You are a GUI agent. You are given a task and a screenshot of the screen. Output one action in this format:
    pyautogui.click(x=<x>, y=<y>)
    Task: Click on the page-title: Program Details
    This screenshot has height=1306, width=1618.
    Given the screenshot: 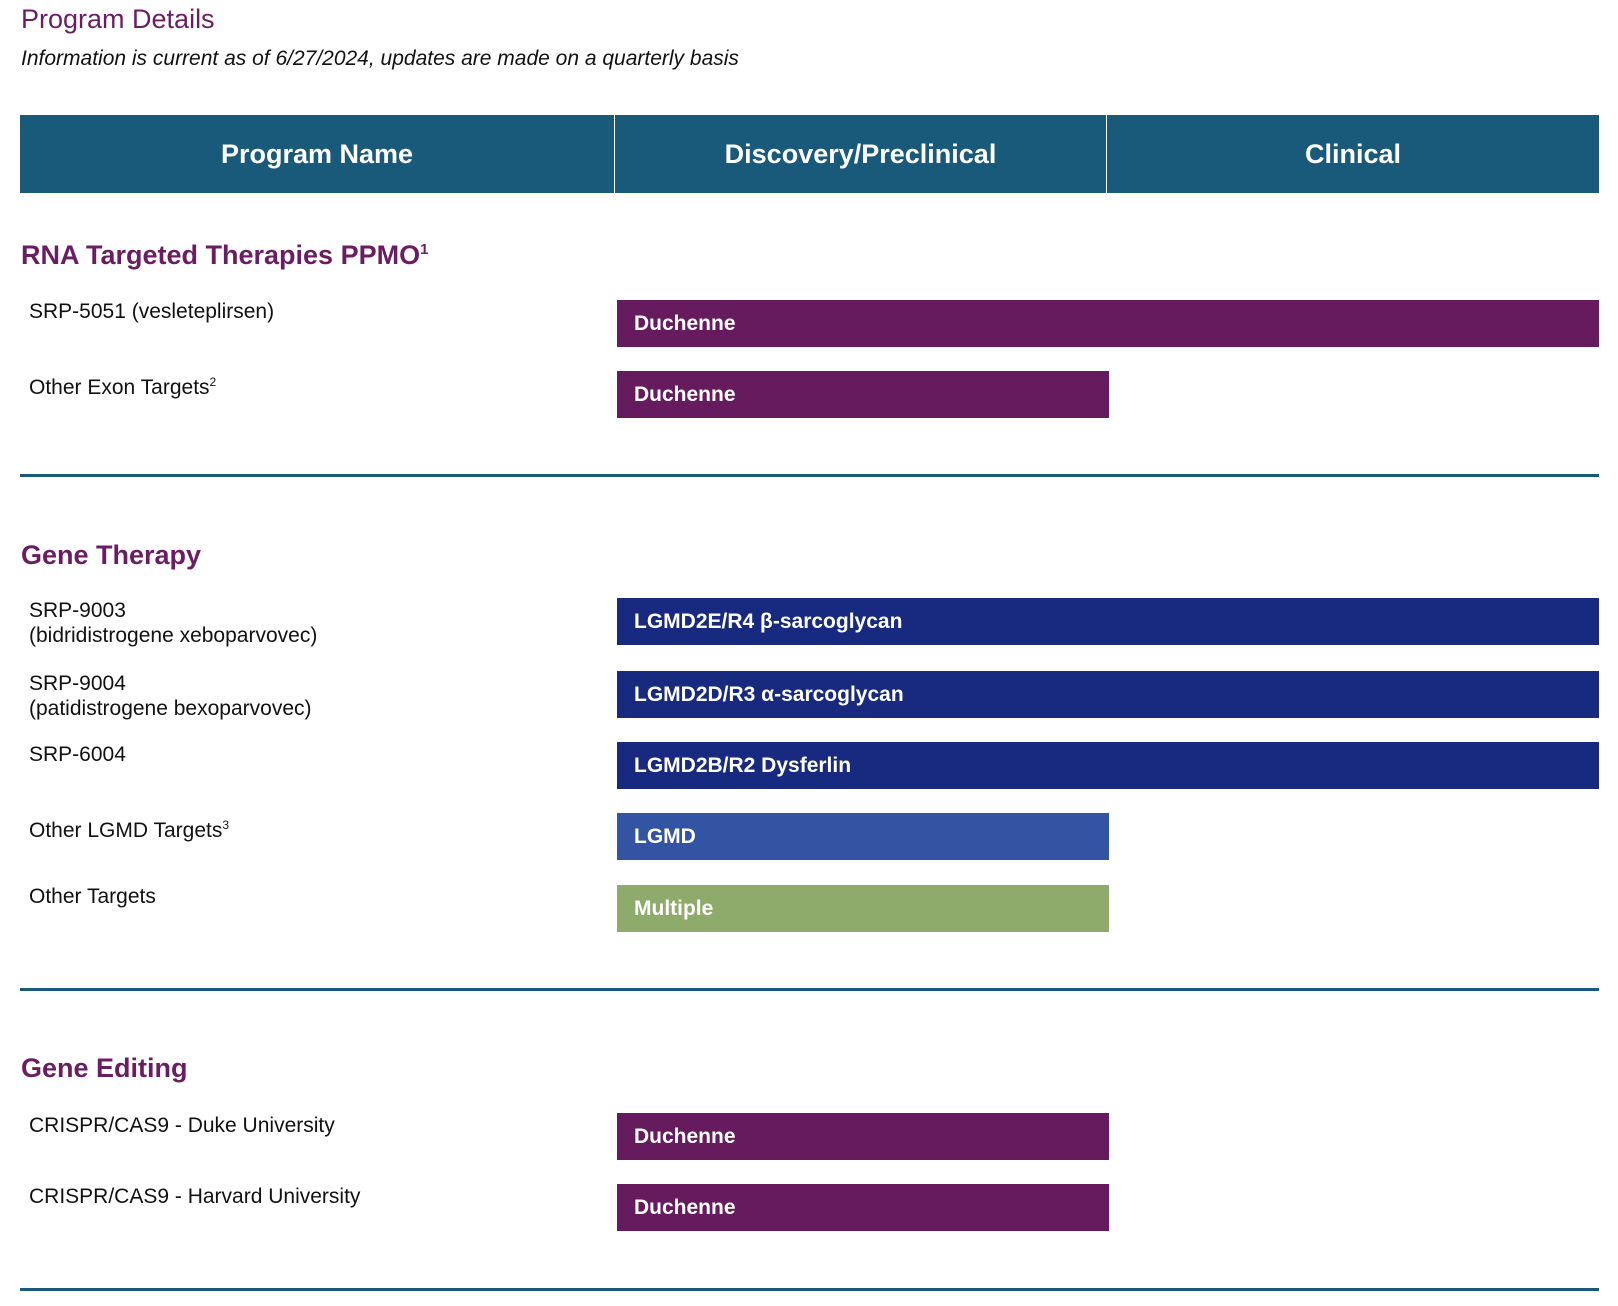 What is the action you would take?
    pyautogui.click(x=118, y=19)
    